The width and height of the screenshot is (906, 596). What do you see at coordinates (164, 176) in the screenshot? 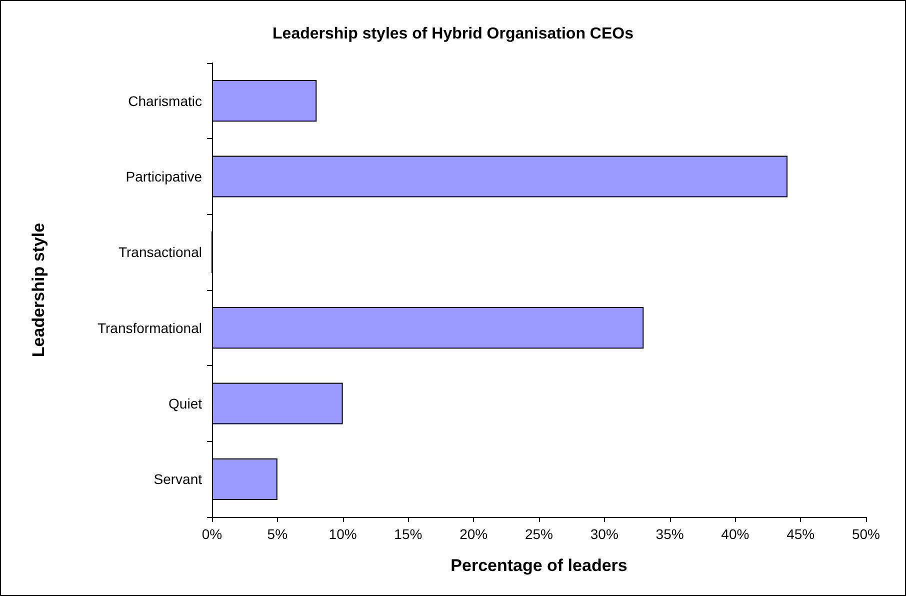
I see `y-tick-label: Participative` at bounding box center [164, 176].